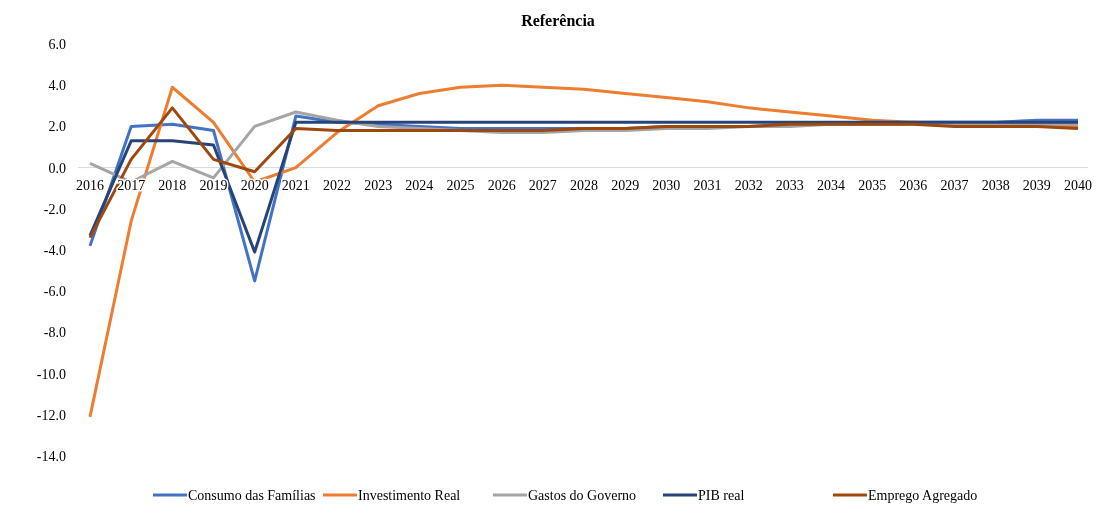 The height and width of the screenshot is (514, 1116). What do you see at coordinates (625, 185) in the screenshot?
I see `x-tick-label: 2029` at bounding box center [625, 185].